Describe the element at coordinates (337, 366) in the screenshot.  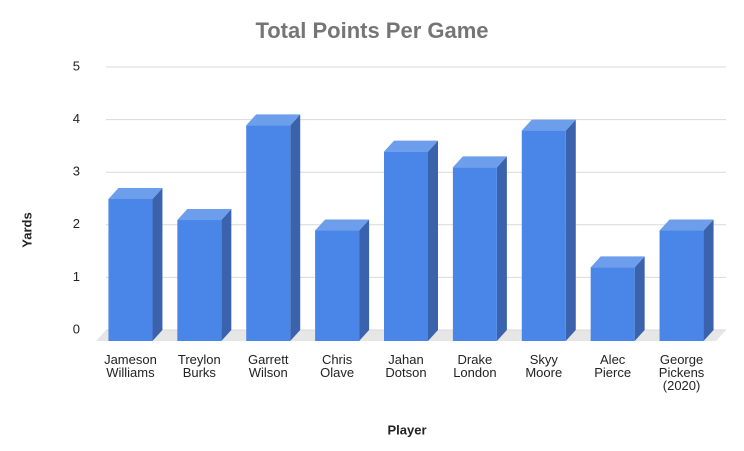
I see `x-tick-label: Chris Olave` at that location.